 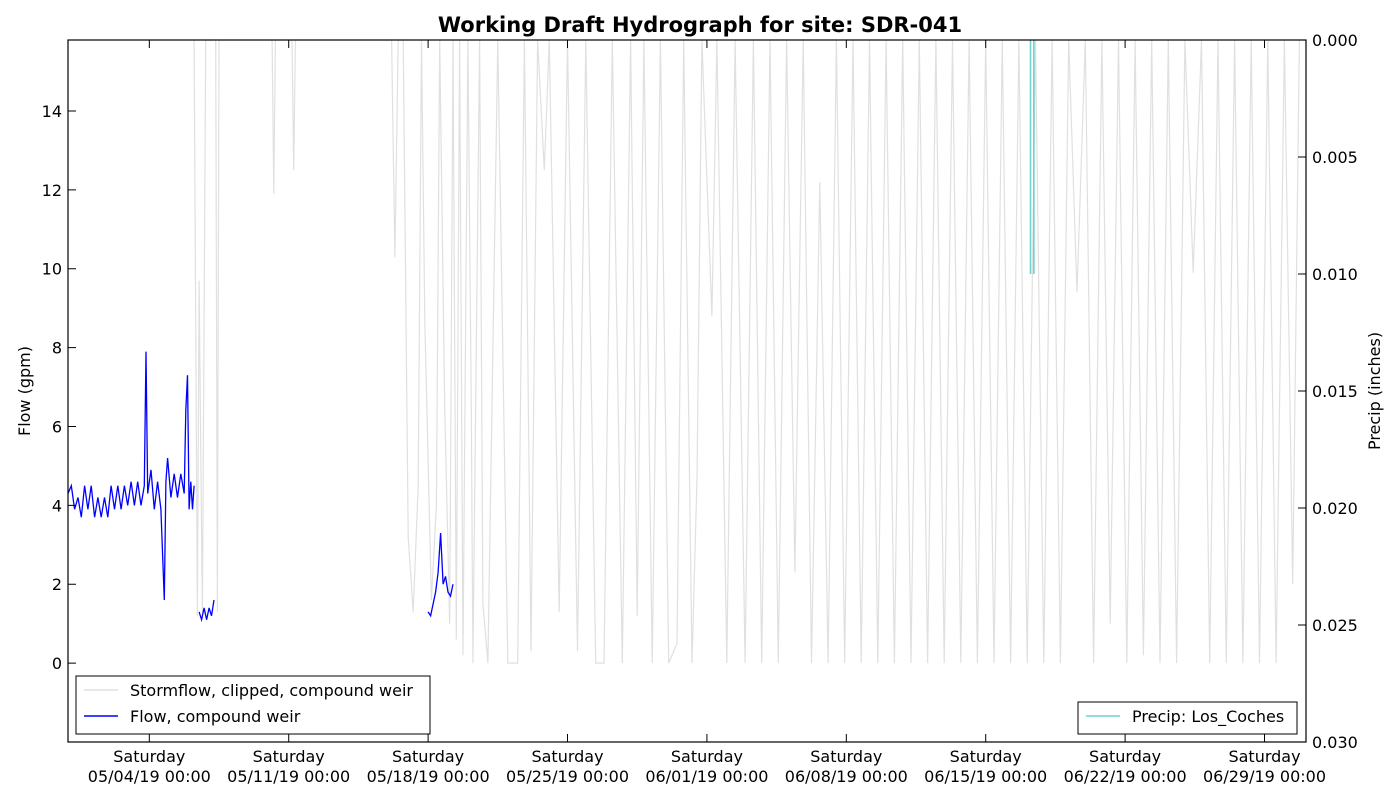 What do you see at coordinates (57, 348) in the screenshot?
I see `y-tick-label: 8` at bounding box center [57, 348].